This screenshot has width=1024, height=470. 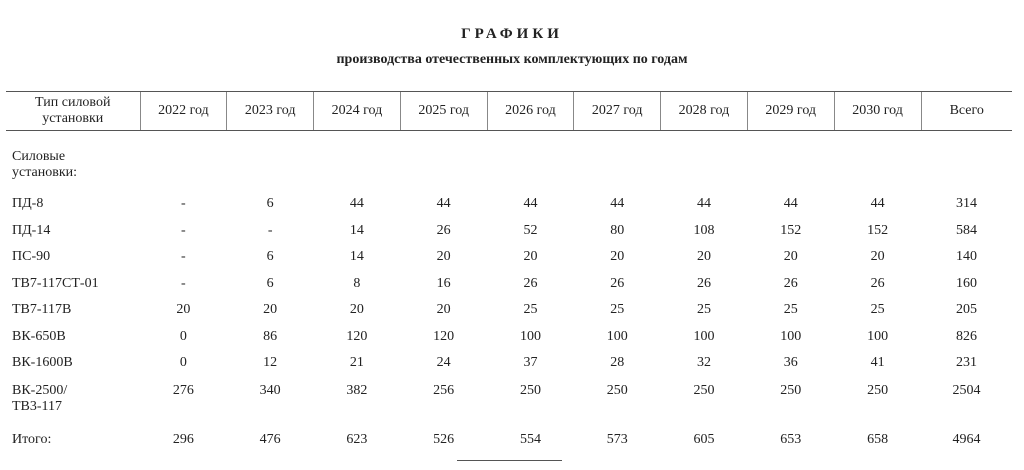 I want to click on column-header: 2023 год, so click(x=270, y=111).